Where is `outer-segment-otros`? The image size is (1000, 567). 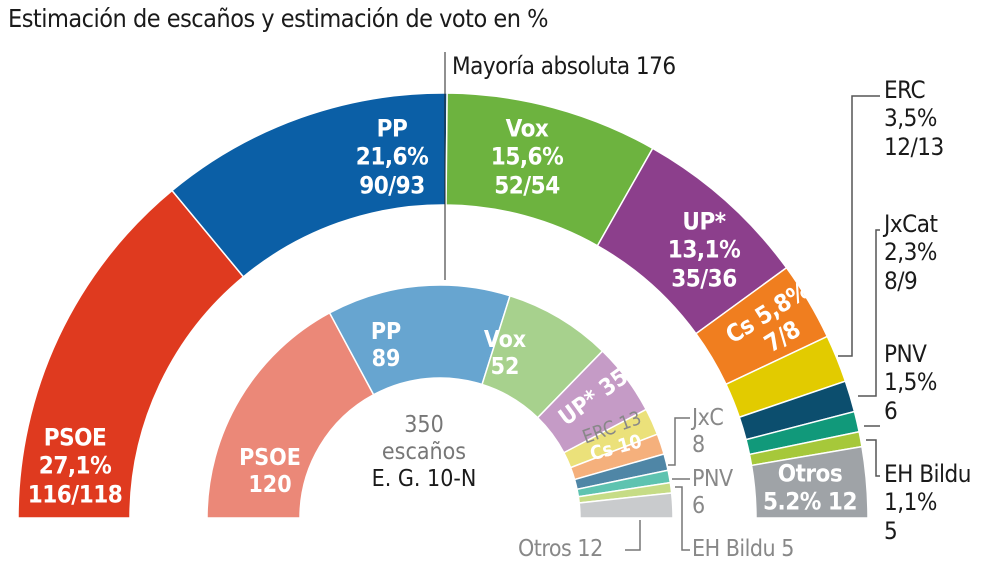
outer-segment-otros is located at coordinates (809, 482).